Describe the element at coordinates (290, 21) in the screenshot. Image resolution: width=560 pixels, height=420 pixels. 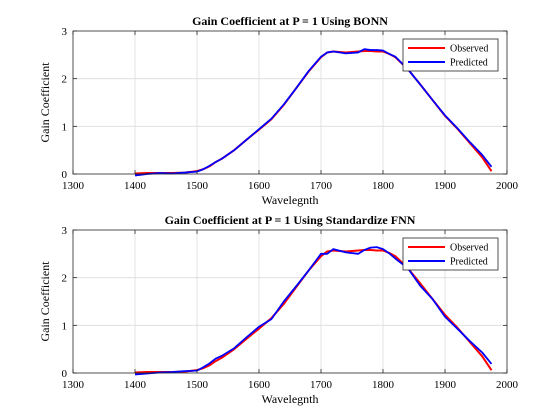
I see `chart-title: Gain Coefficient at P = 1 Using BONN` at that location.